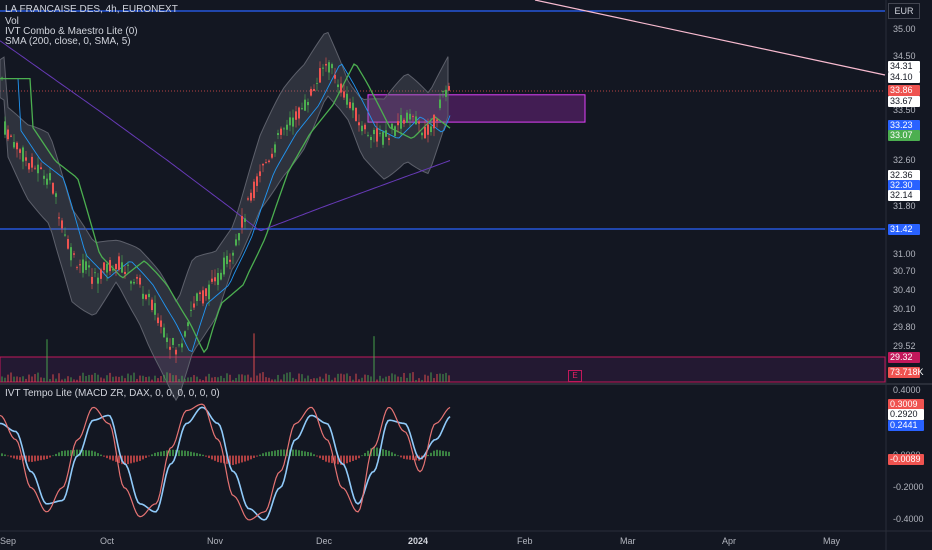  I want to click on price-label-zone: 29.32, so click(904, 357).